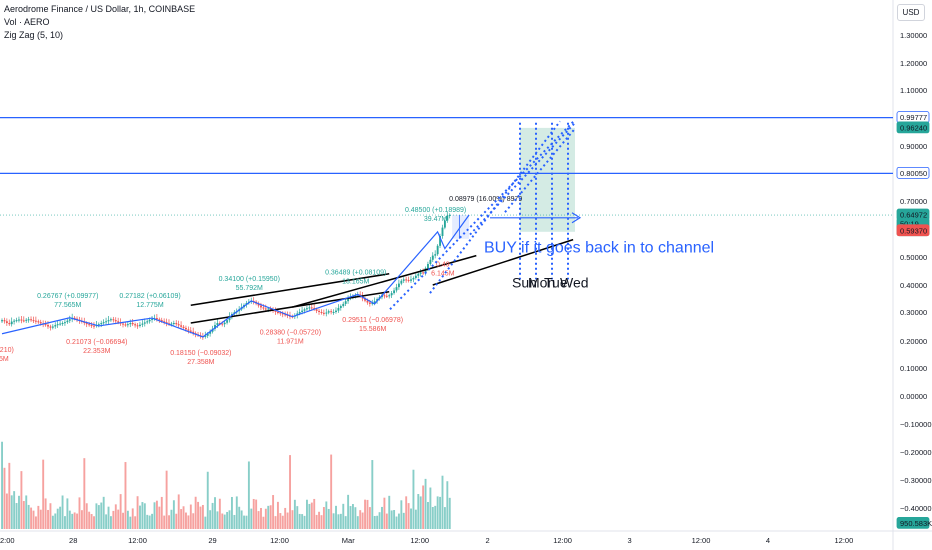  Describe the element at coordinates (435, 210) in the screenshot. I see `zigzag-pivot-label: 0.48500 (+0.18989)` at that location.